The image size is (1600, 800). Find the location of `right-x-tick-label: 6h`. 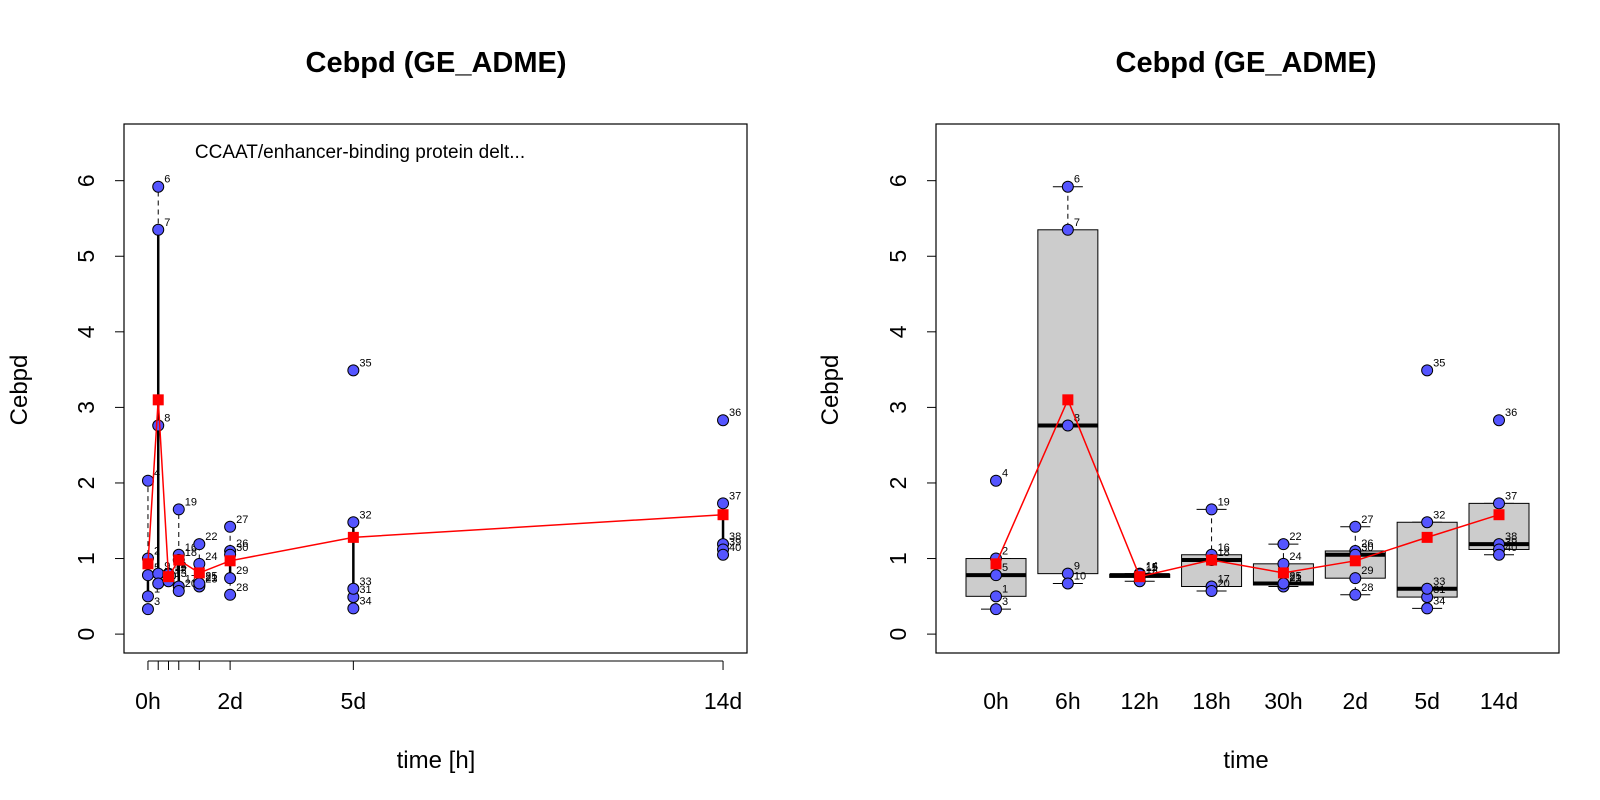

right-x-tick-label: 6h is located at coordinates (1068, 701).